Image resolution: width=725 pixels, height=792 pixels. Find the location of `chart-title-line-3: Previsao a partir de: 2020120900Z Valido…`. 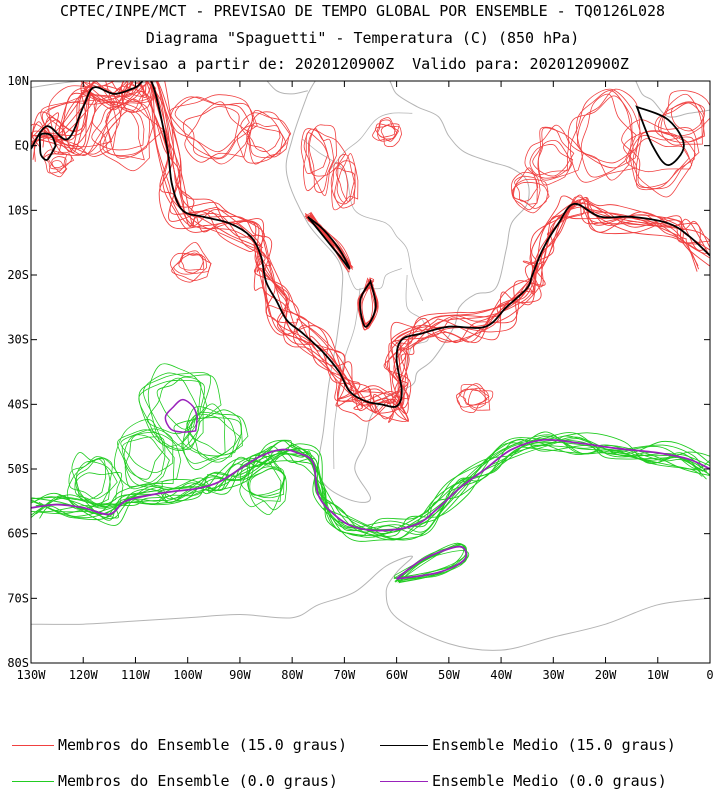

chart-title-line-3: Previsao a partir de: 2020120900Z Valido… is located at coordinates (362, 64).